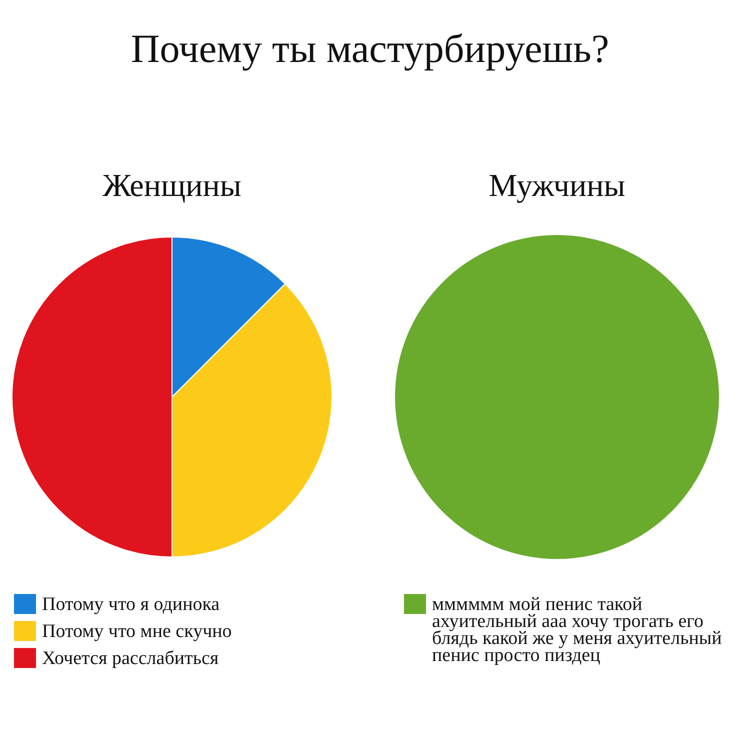 This screenshot has height=738, width=740. Describe the element at coordinates (172, 185) in the screenshot. I see `chart-subtitle: Женщины` at that location.